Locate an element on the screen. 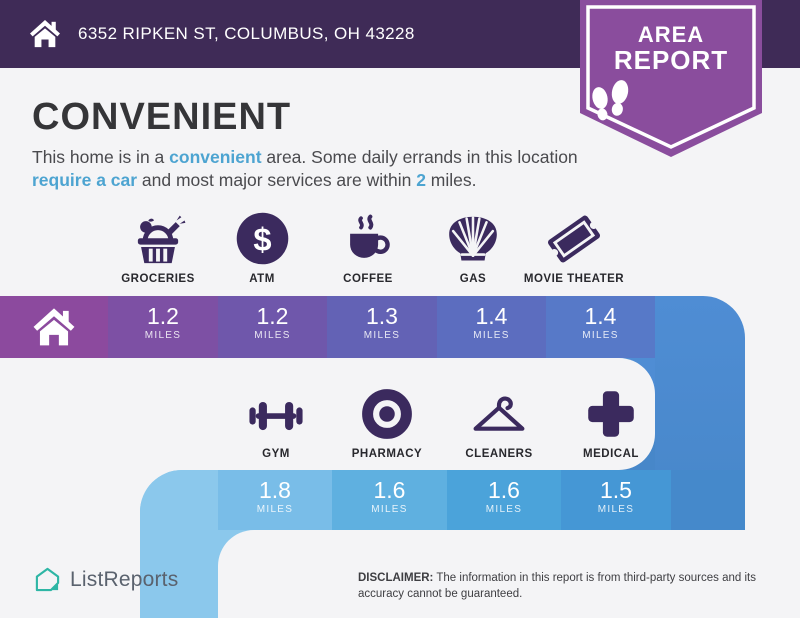  distance-bar-bottom: 1.8 MILES 1.6 MILES 1.6 MILES 1.5 MILES is located at coordinates (442, 500).